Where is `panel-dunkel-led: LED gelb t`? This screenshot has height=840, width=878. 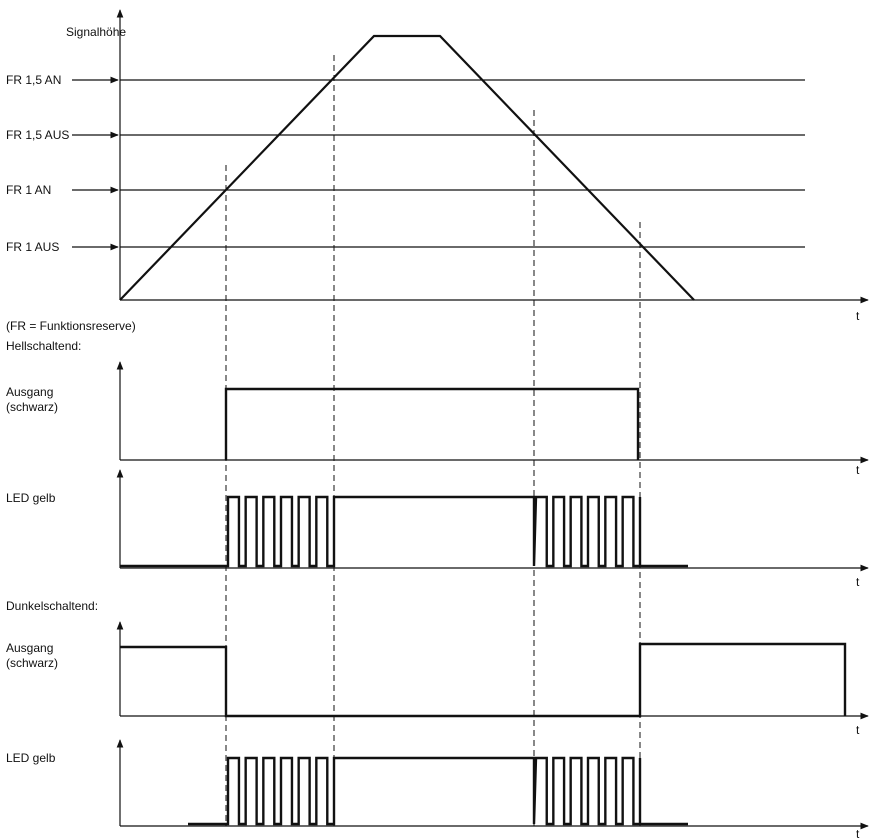
panel-dunkel-led: LED gelb t is located at coordinates (437, 789).